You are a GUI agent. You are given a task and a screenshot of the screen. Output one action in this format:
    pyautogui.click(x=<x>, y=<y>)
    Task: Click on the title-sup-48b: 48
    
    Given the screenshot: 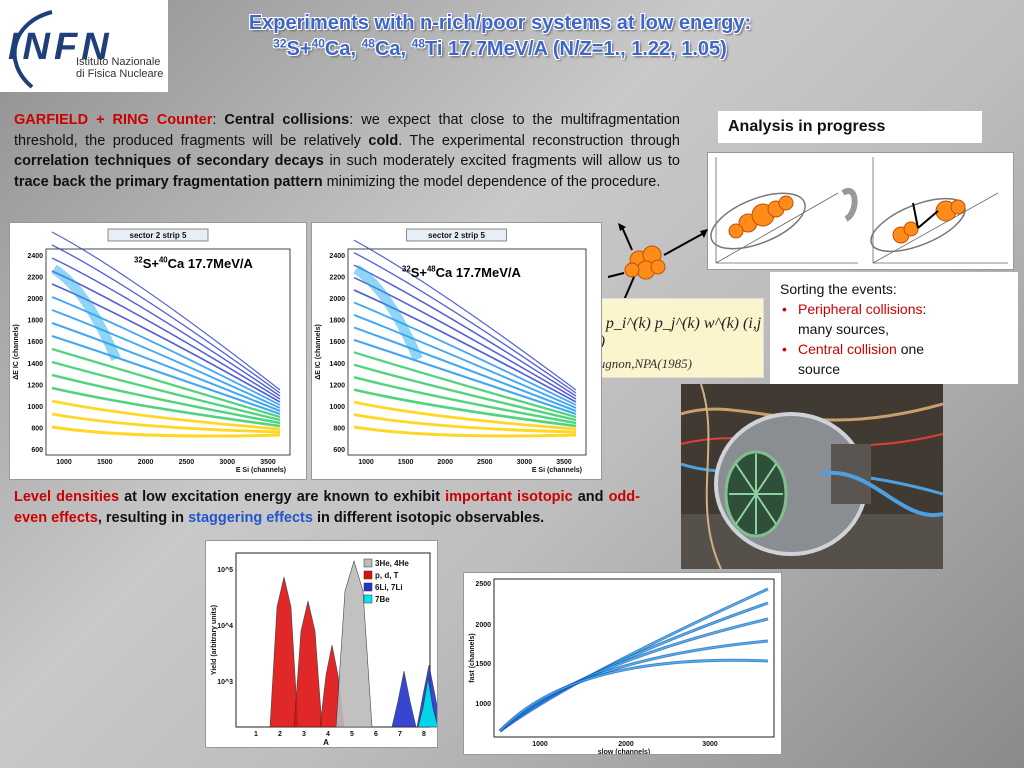 What is the action you would take?
    pyautogui.click(x=418, y=43)
    